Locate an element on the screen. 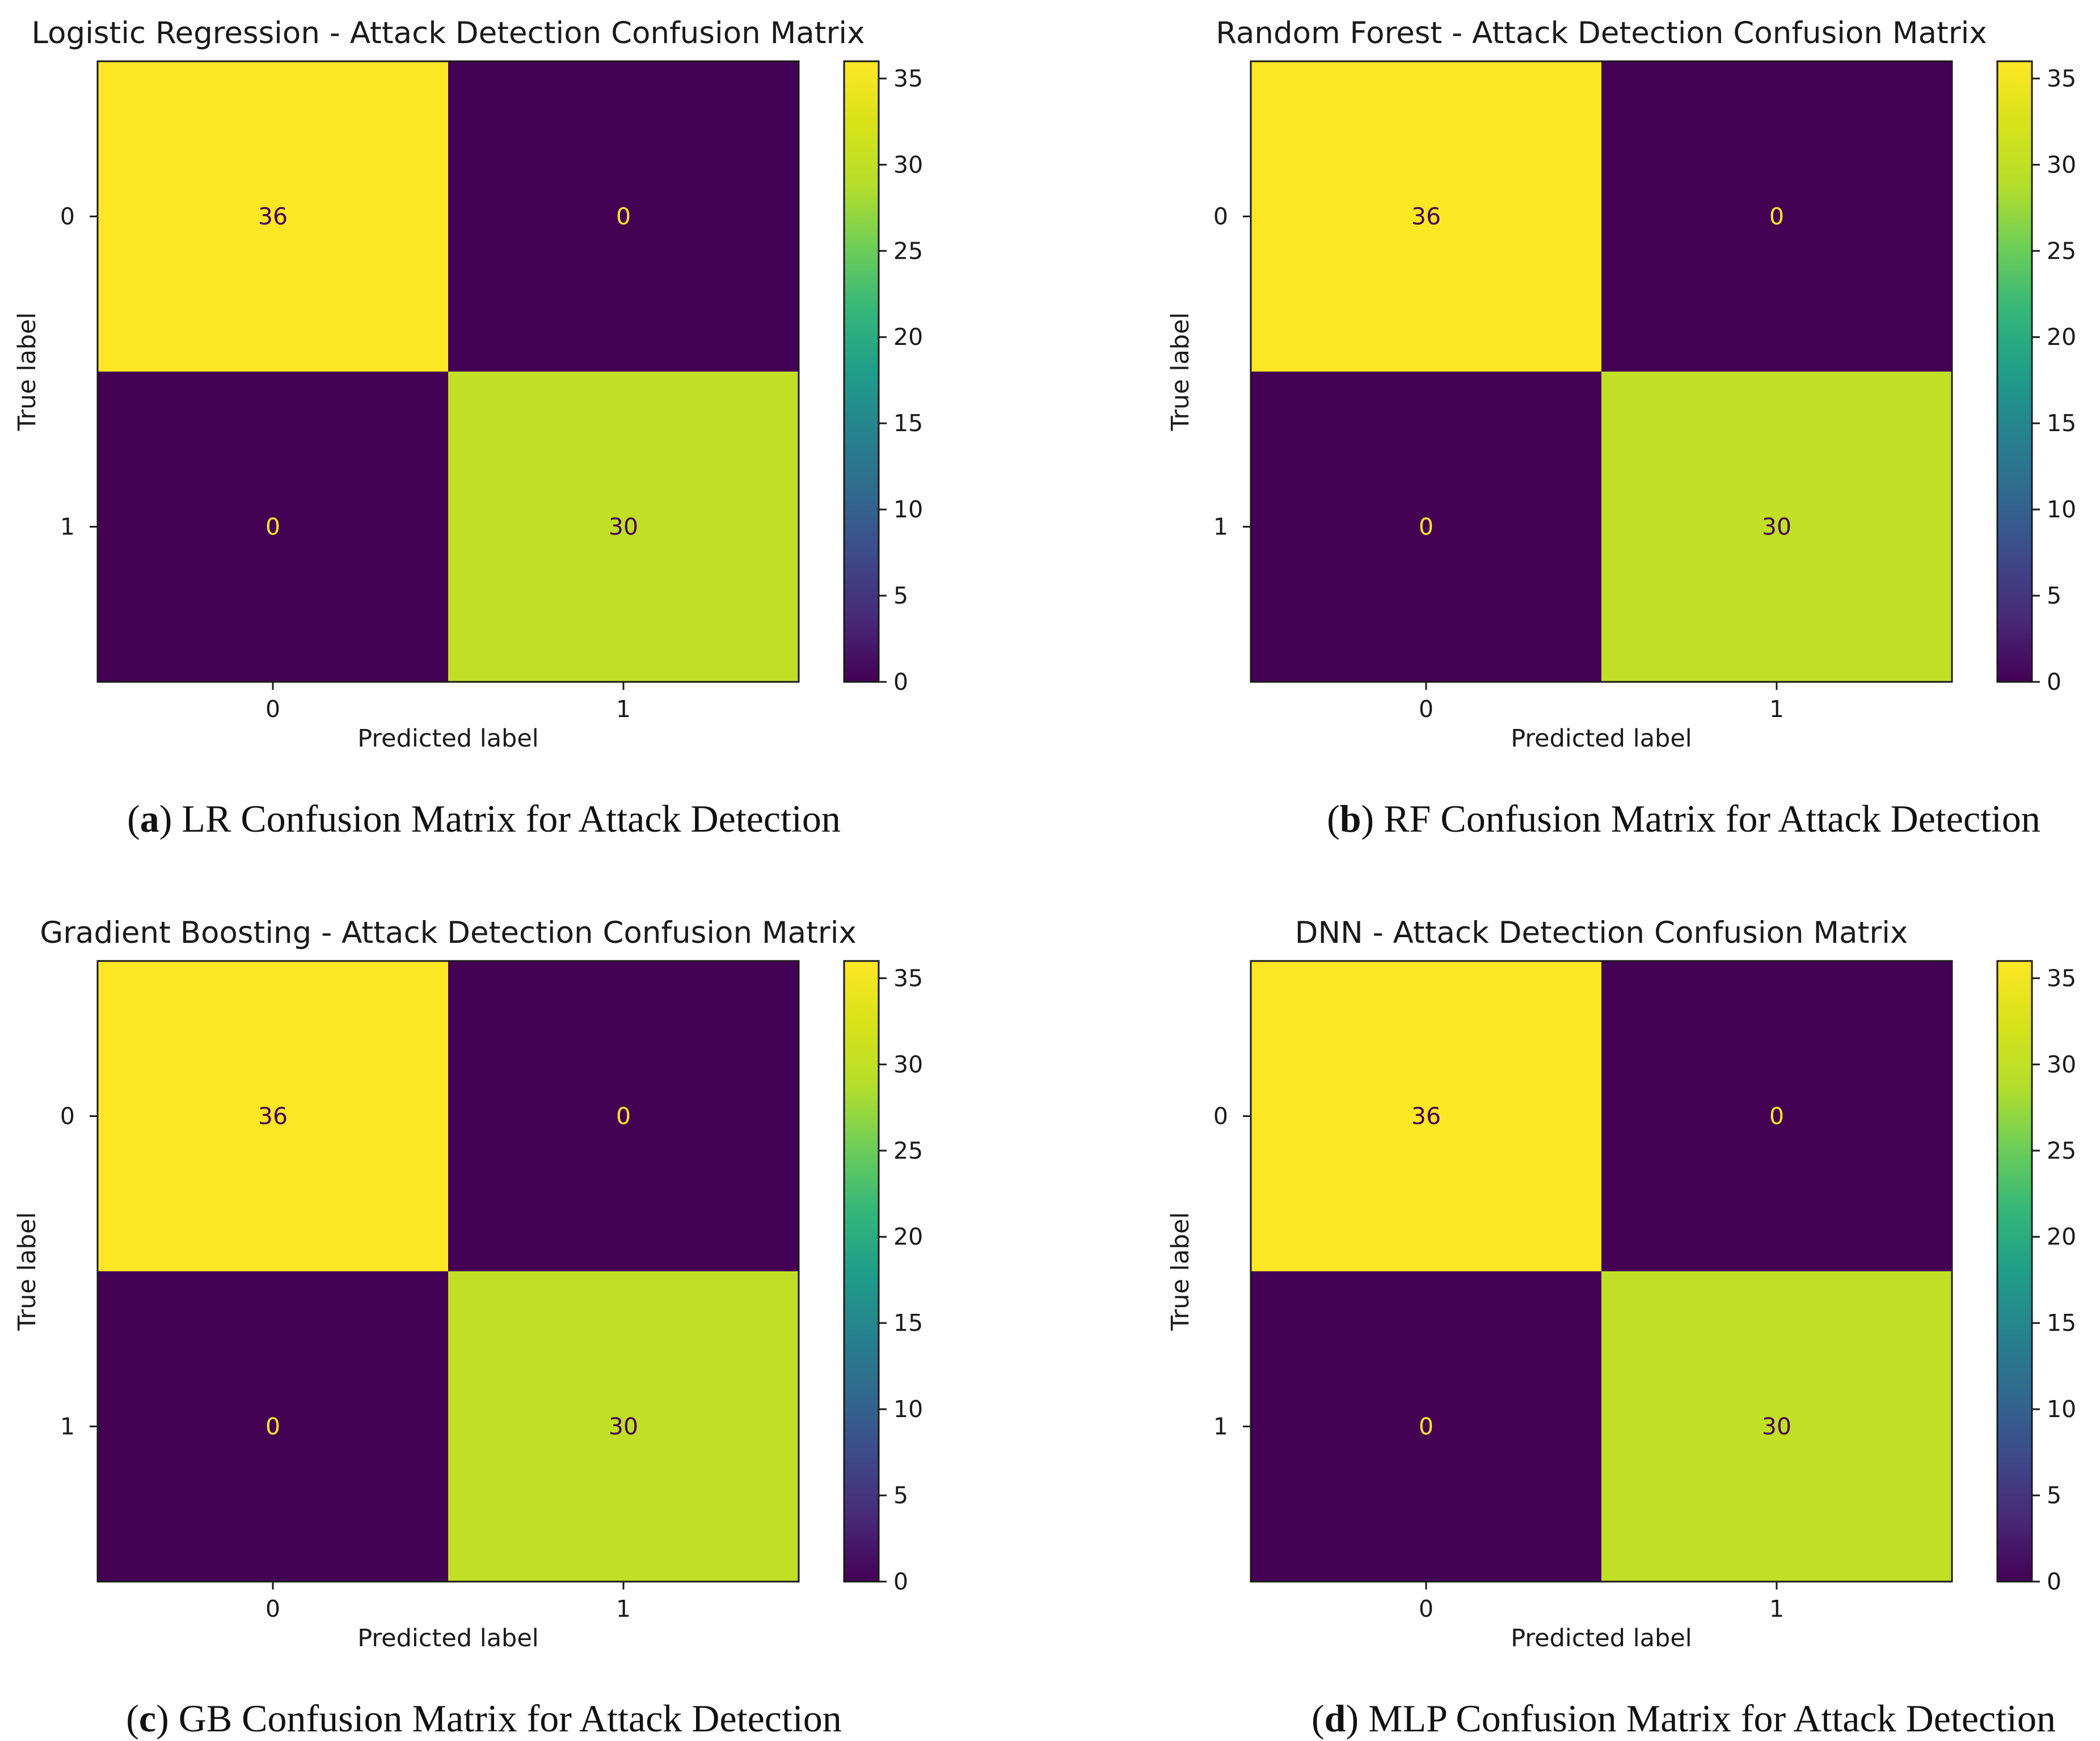  subfigure-letter: d is located at coordinates (1335, 1718).